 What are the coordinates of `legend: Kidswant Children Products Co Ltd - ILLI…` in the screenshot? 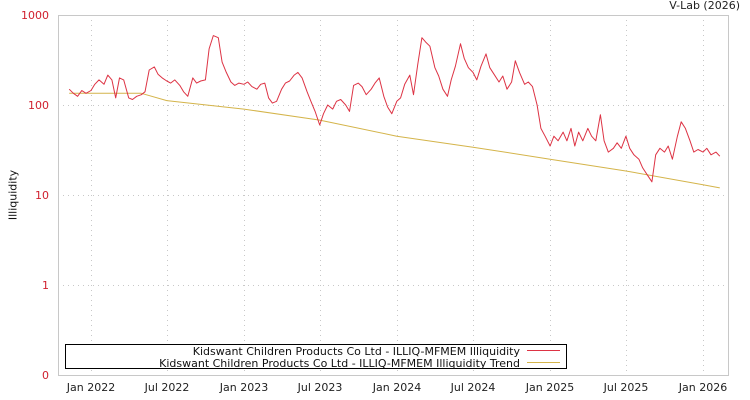 It's located at (316, 357).